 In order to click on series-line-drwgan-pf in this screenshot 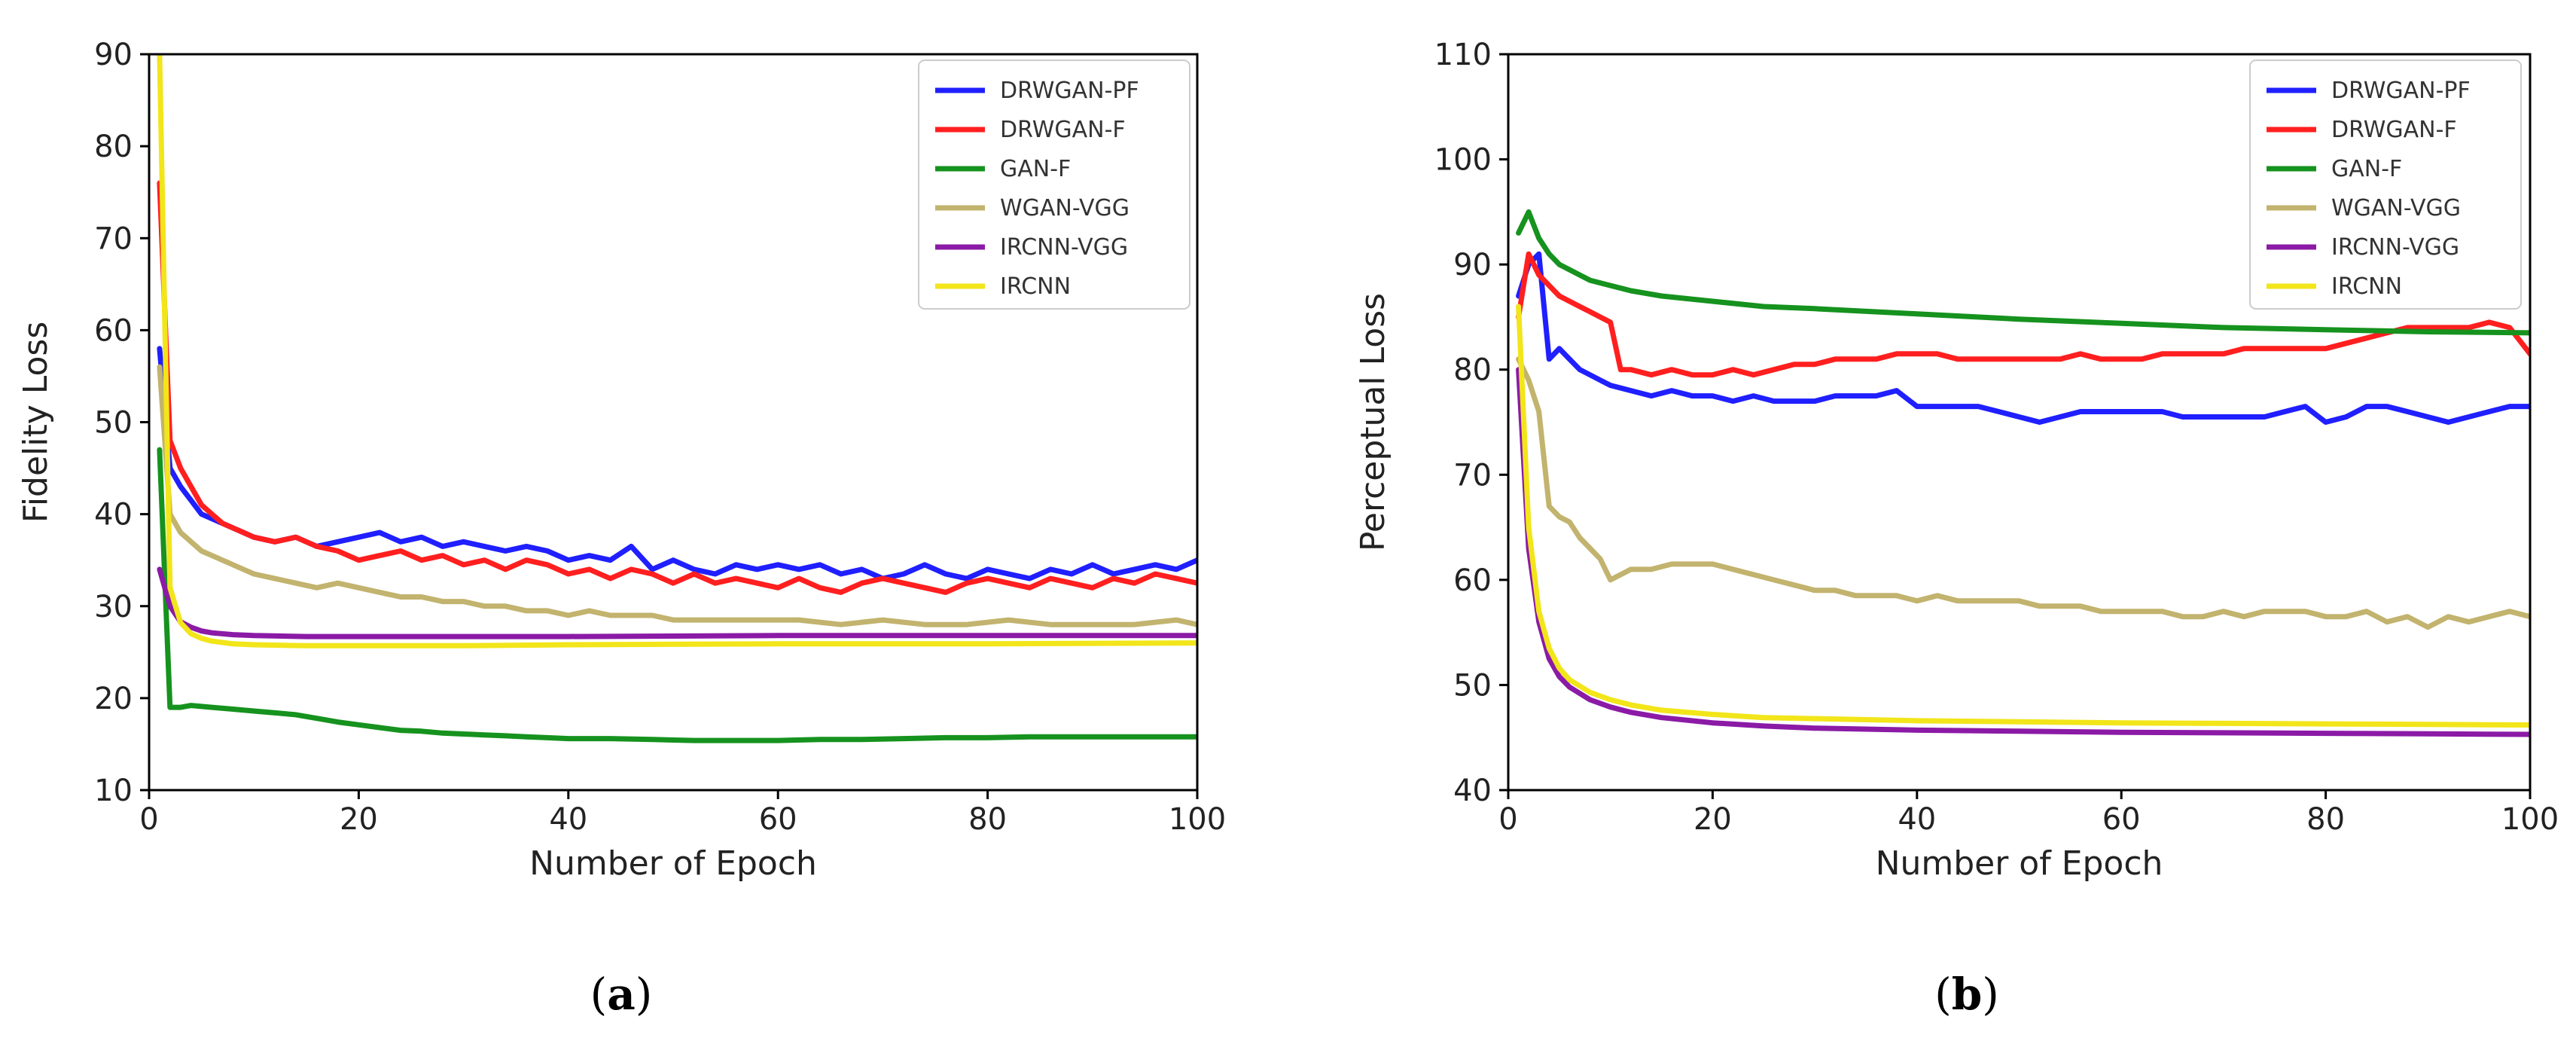, I will do `click(2023, 338)`.